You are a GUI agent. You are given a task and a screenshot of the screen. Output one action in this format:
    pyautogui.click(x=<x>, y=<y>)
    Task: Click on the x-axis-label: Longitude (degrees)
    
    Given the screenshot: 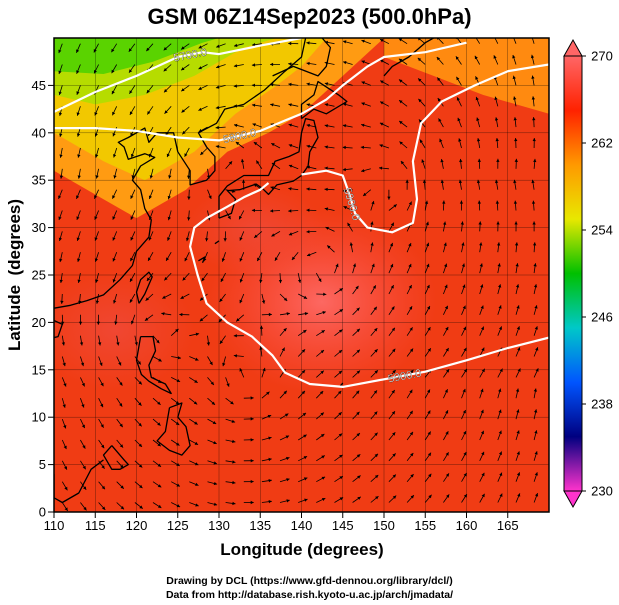 What is the action you would take?
    pyautogui.click(x=301, y=549)
    